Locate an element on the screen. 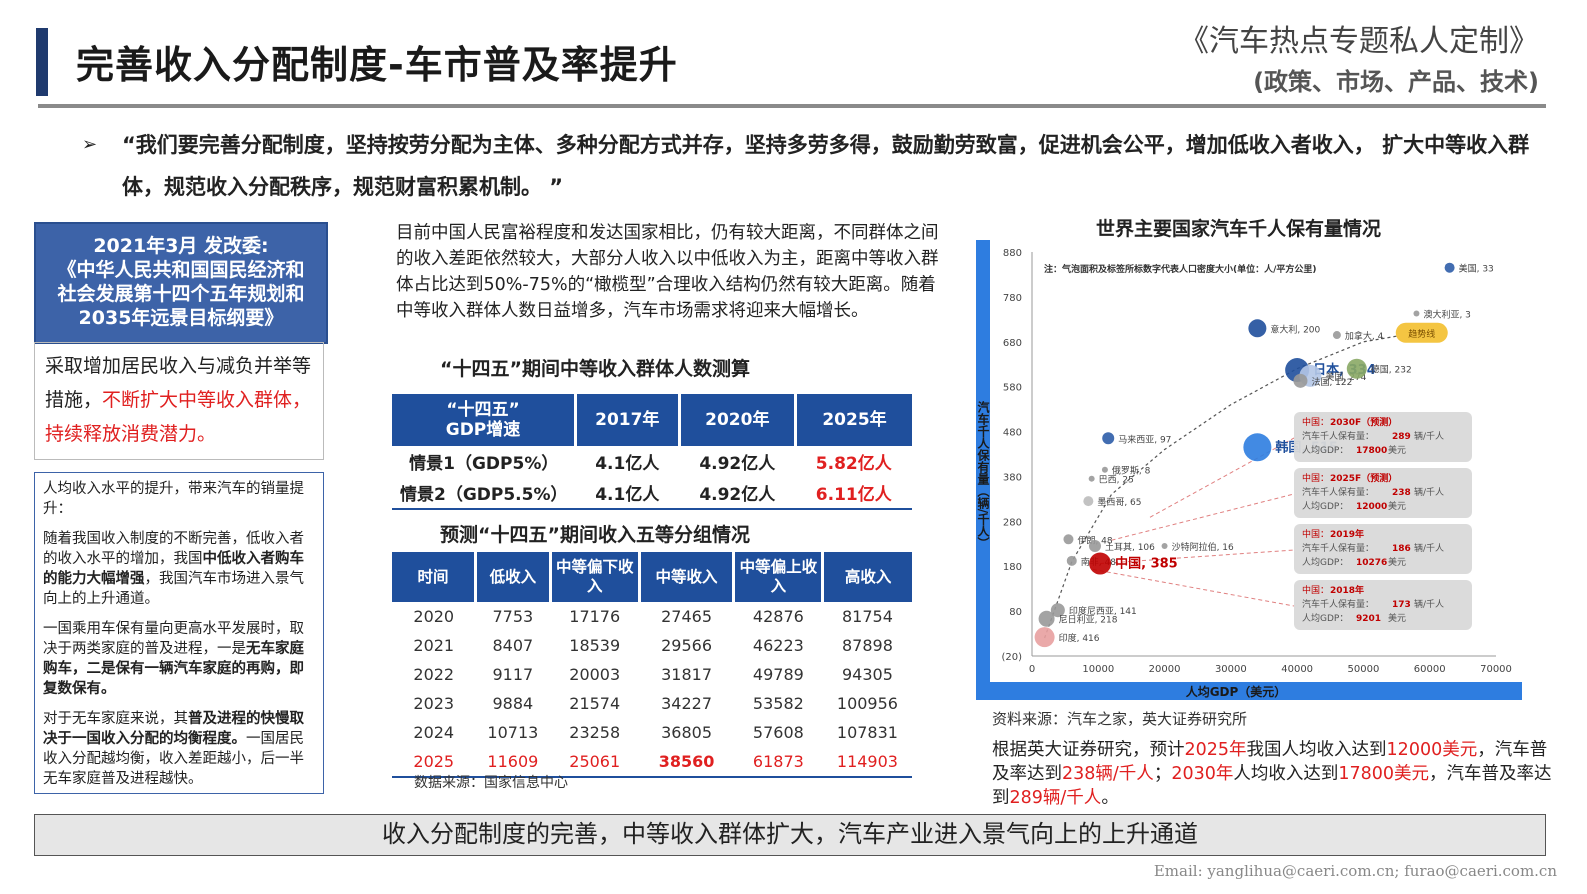 The height and width of the screenshot is (894, 1587). chart-title: 世界主要国家汽车千人保有量情况 is located at coordinates (1239, 229).